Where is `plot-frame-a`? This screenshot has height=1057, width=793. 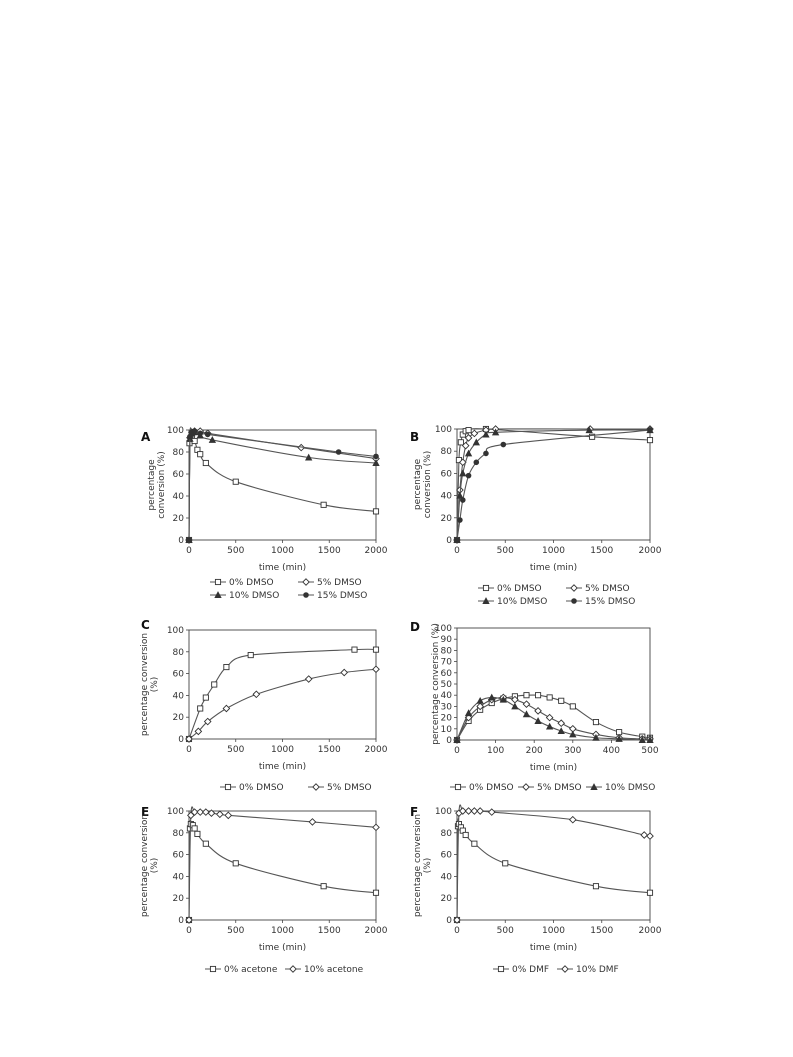
plot-frame-a is located at coordinates (282, 485).